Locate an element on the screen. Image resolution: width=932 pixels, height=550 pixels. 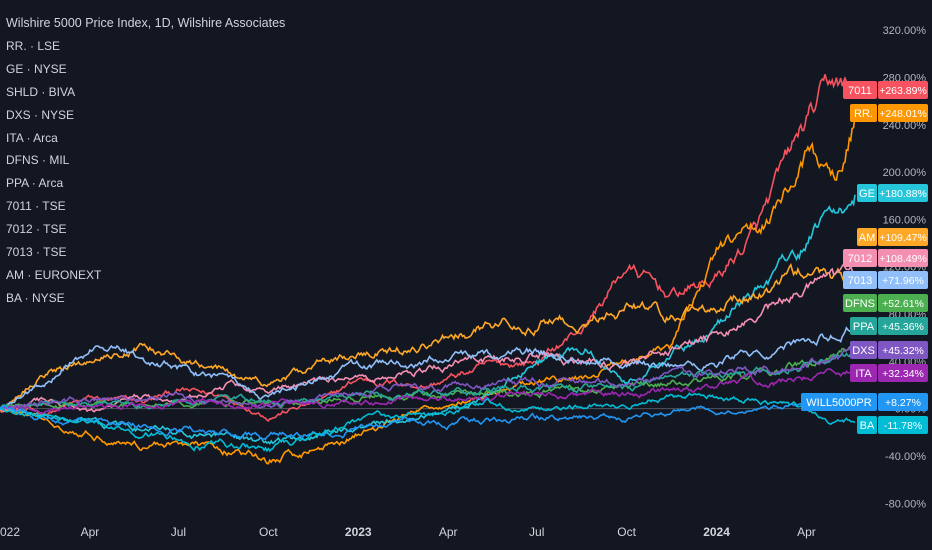
series-value-text: +45.32% is located at coordinates (903, 351).